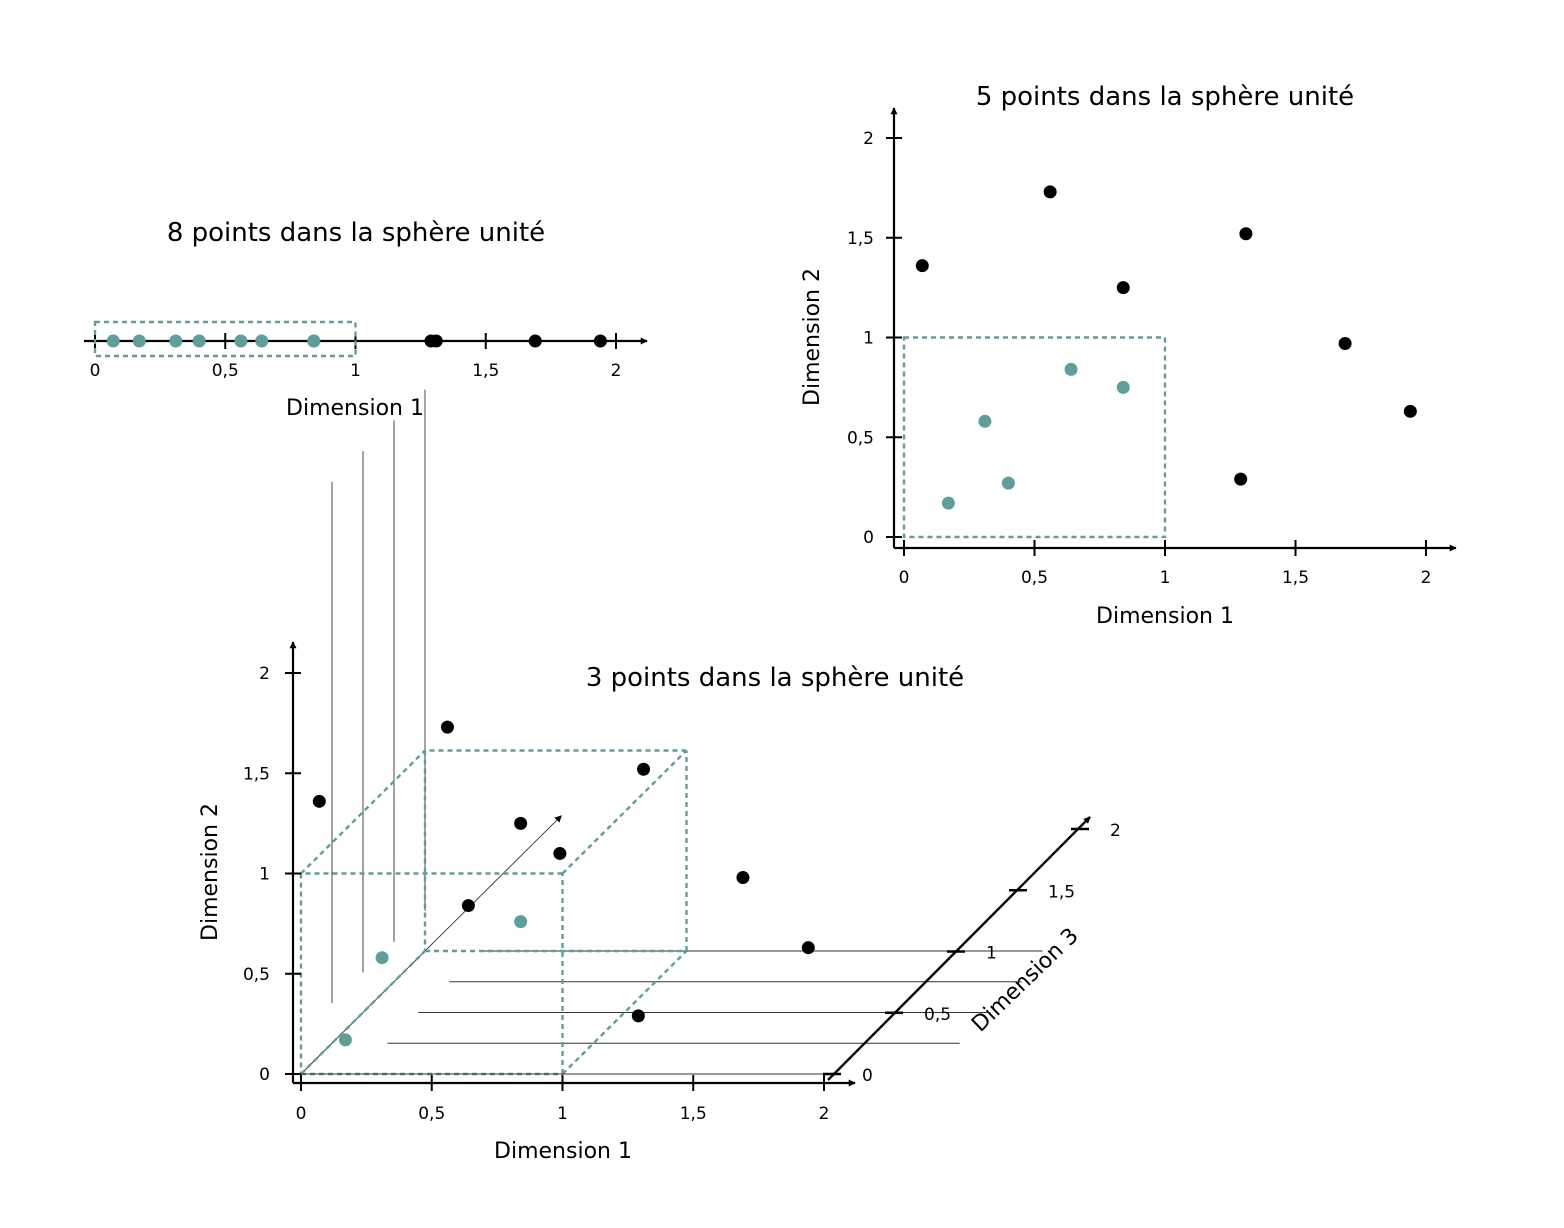 This screenshot has width=1564, height=1228. What do you see at coordinates (1295, 578) in the screenshot?
I see `chart-2d-x-tick-label: 1,5` at bounding box center [1295, 578].